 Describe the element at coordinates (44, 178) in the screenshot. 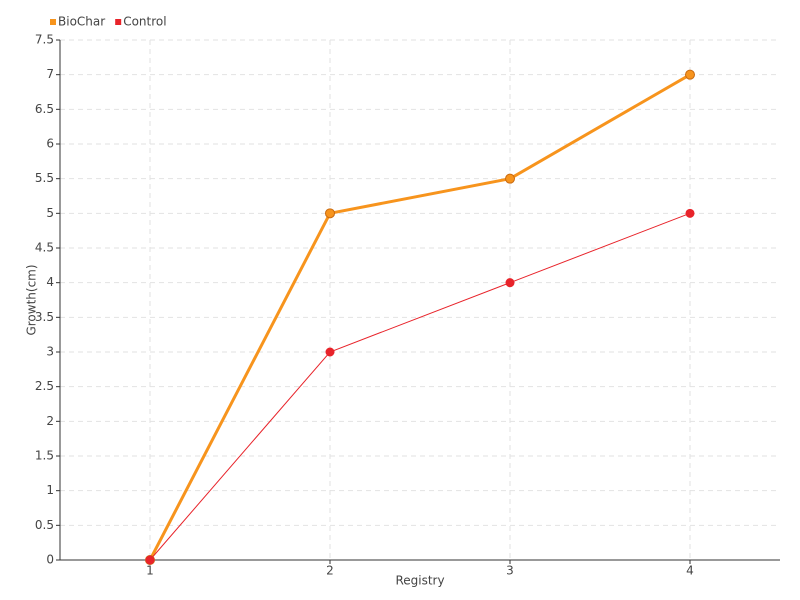

I see `y-tick-label: 5.5` at that location.